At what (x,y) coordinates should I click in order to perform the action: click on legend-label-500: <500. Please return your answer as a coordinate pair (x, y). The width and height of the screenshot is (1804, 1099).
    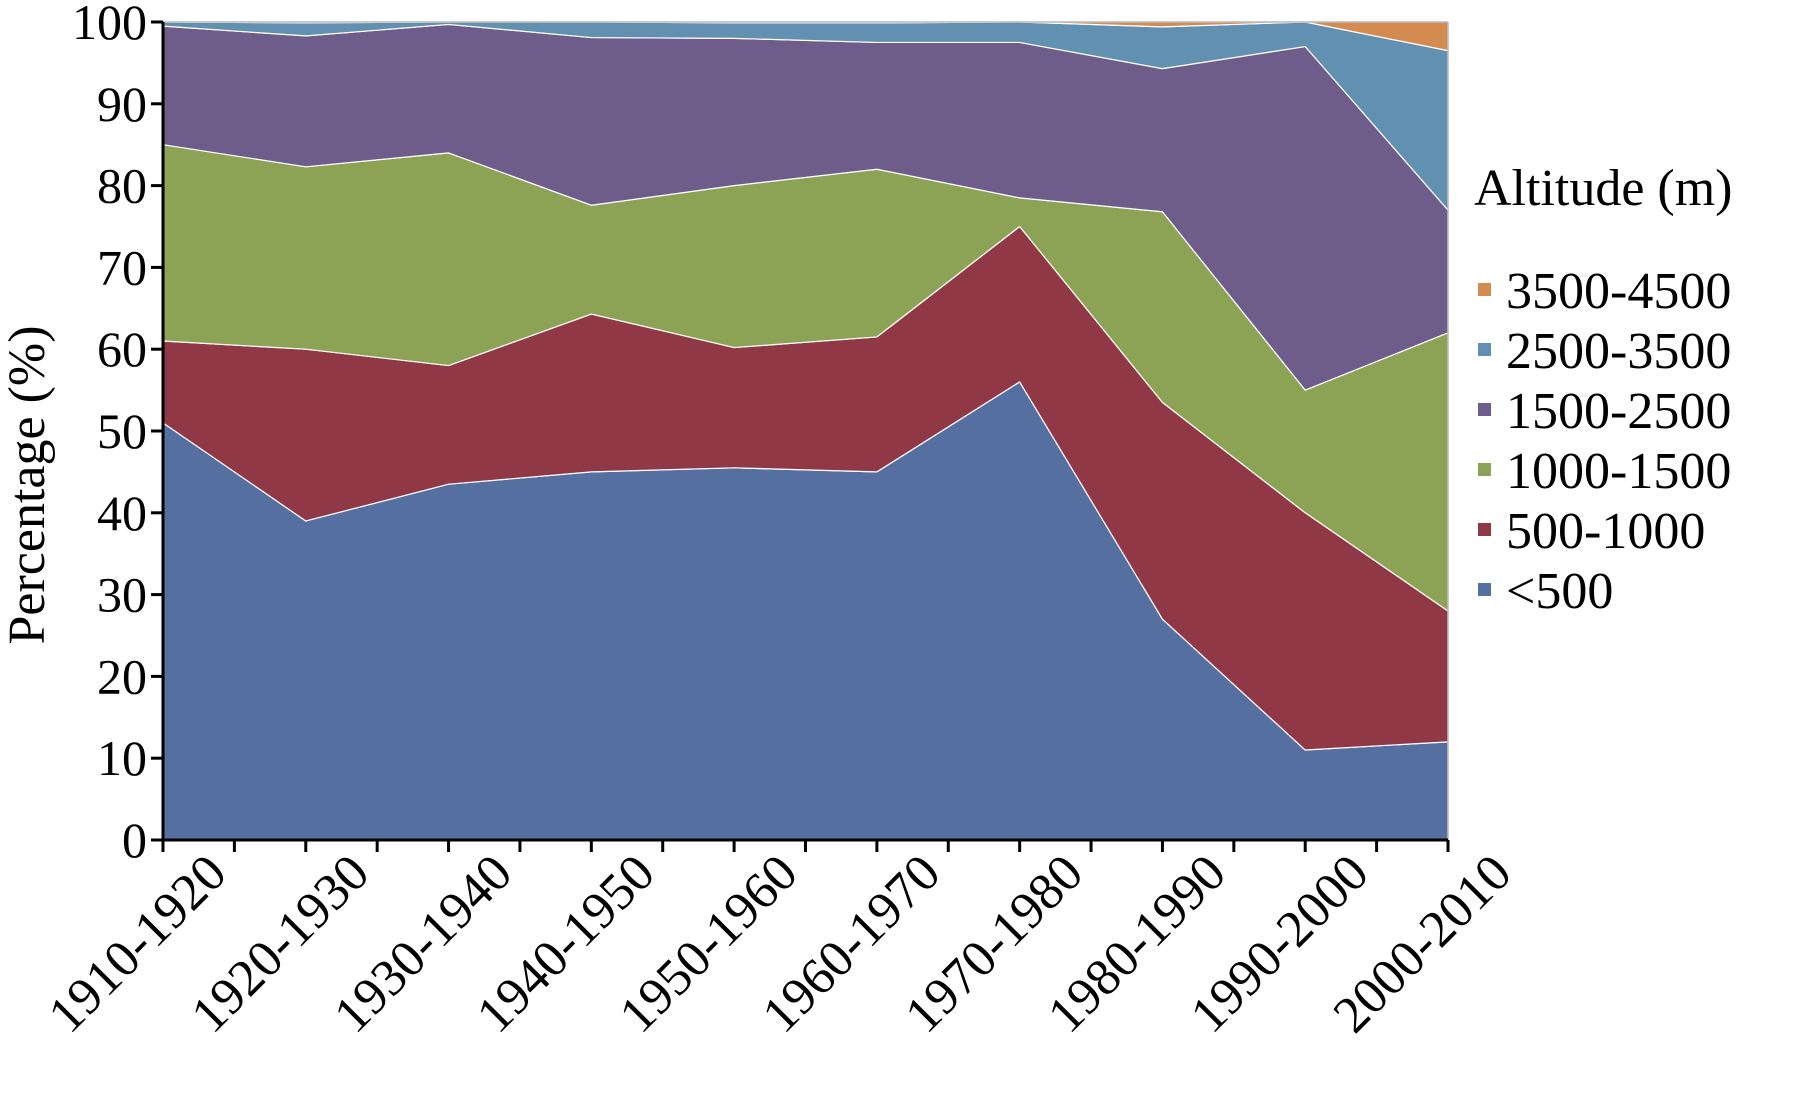
    Looking at the image, I should click on (1559, 591).